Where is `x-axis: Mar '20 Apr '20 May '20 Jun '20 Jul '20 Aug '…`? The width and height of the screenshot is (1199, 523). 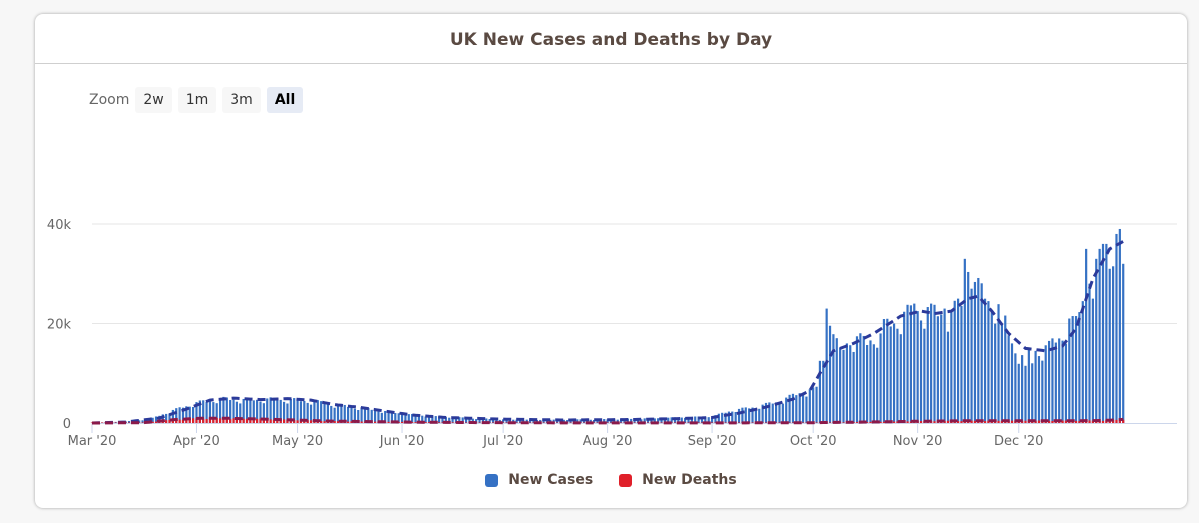
x-axis: Mar '20 Apr '20 May '20 Jun '20 Jul '20 Aug '… is located at coordinates (622, 436).